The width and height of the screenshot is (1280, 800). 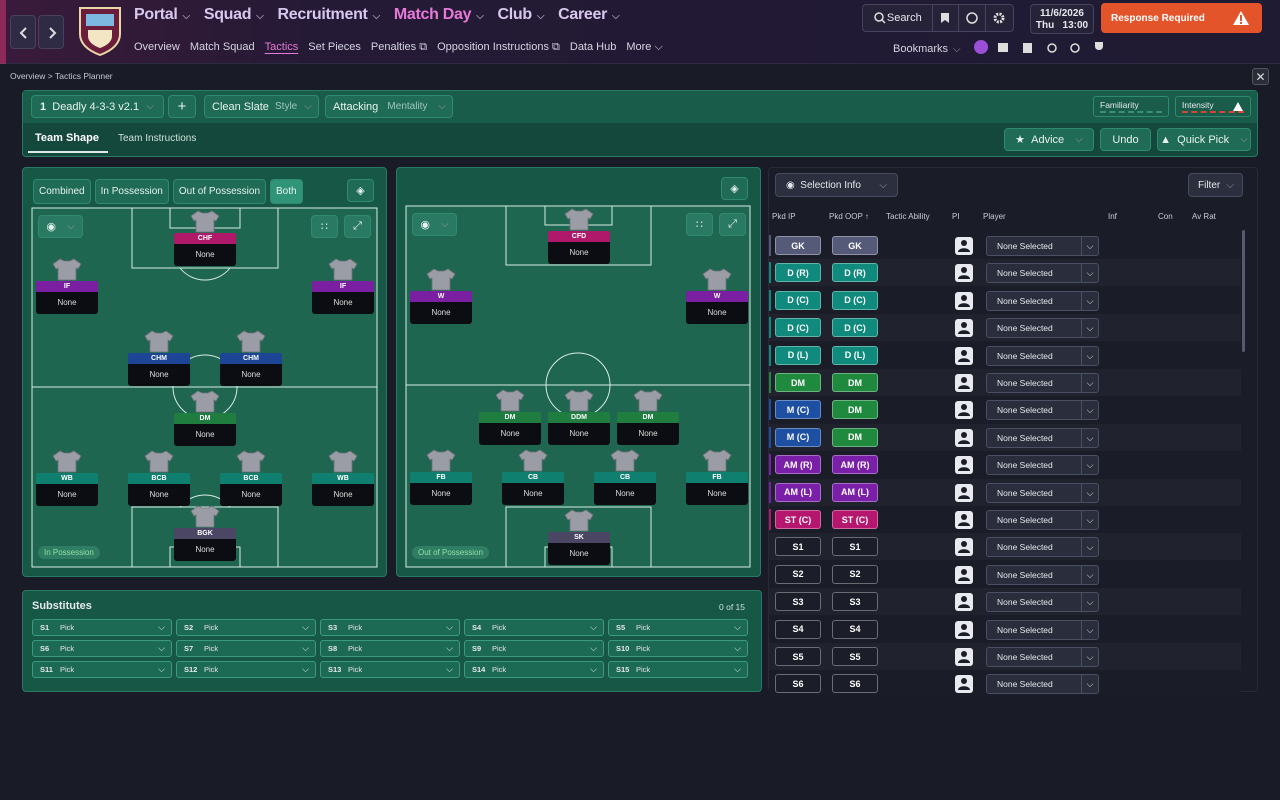 I want to click on position-oop: GK, so click(x=855, y=245).